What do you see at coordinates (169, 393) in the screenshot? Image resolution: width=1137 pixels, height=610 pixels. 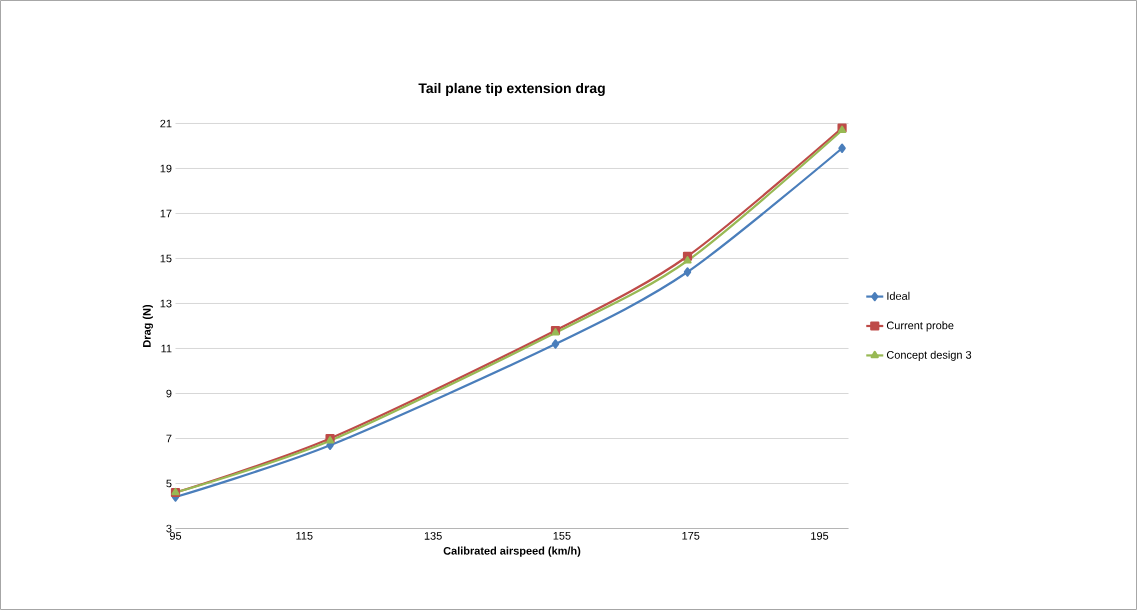 I see `y-tick-label: 9` at bounding box center [169, 393].